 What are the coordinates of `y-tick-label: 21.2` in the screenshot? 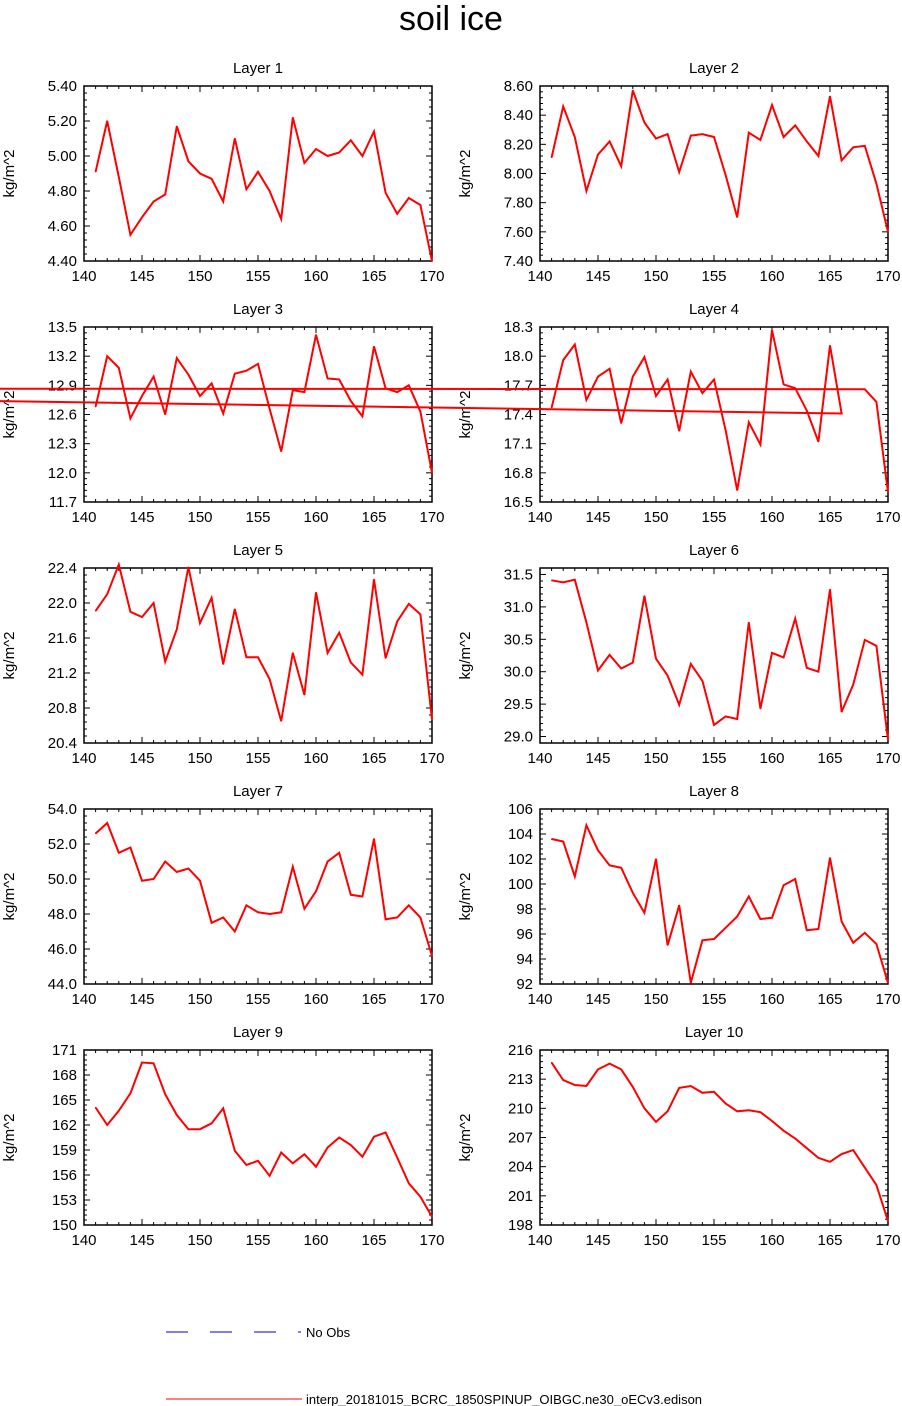 It's located at (62, 673).